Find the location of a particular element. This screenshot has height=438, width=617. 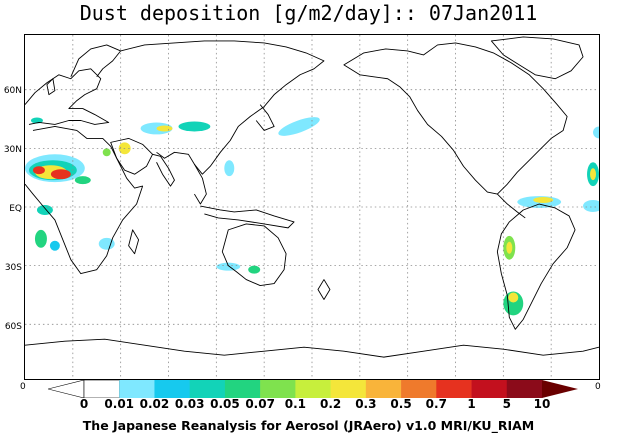

colorbar-tick-label: 0.5 is located at coordinates (401, 404).